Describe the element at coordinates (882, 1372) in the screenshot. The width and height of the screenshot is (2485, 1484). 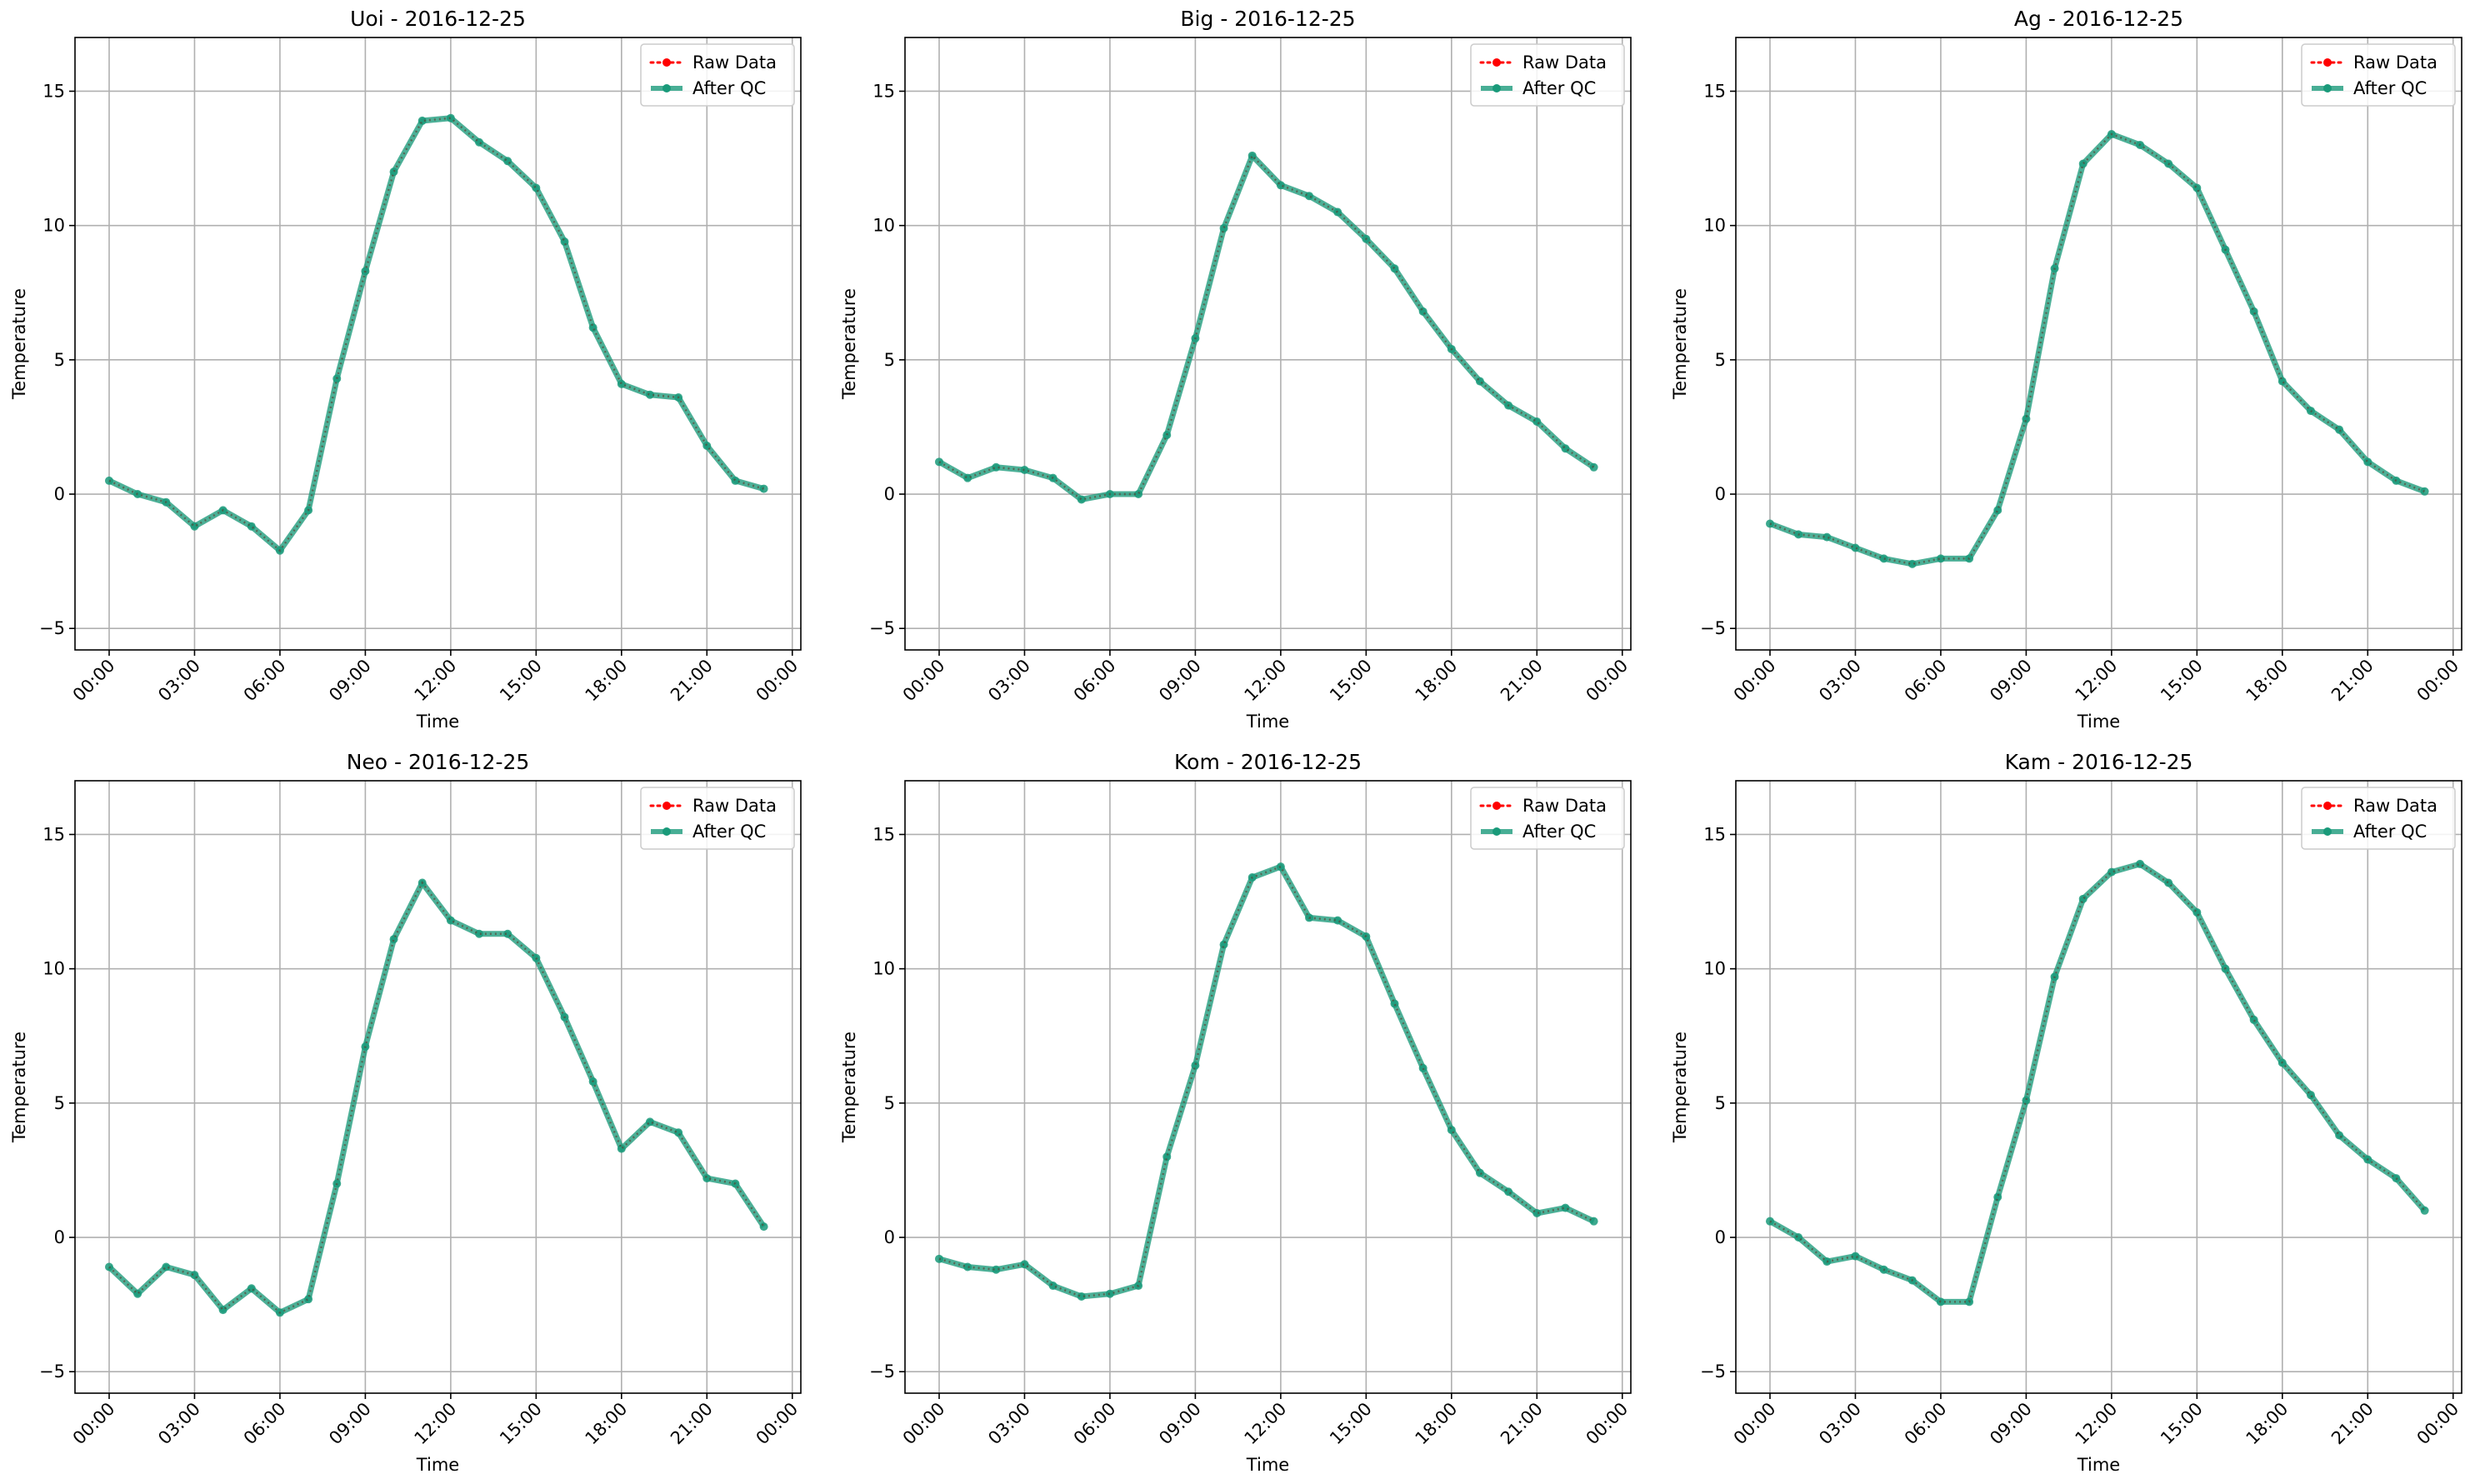
I see `y-tick-label: −5` at that location.